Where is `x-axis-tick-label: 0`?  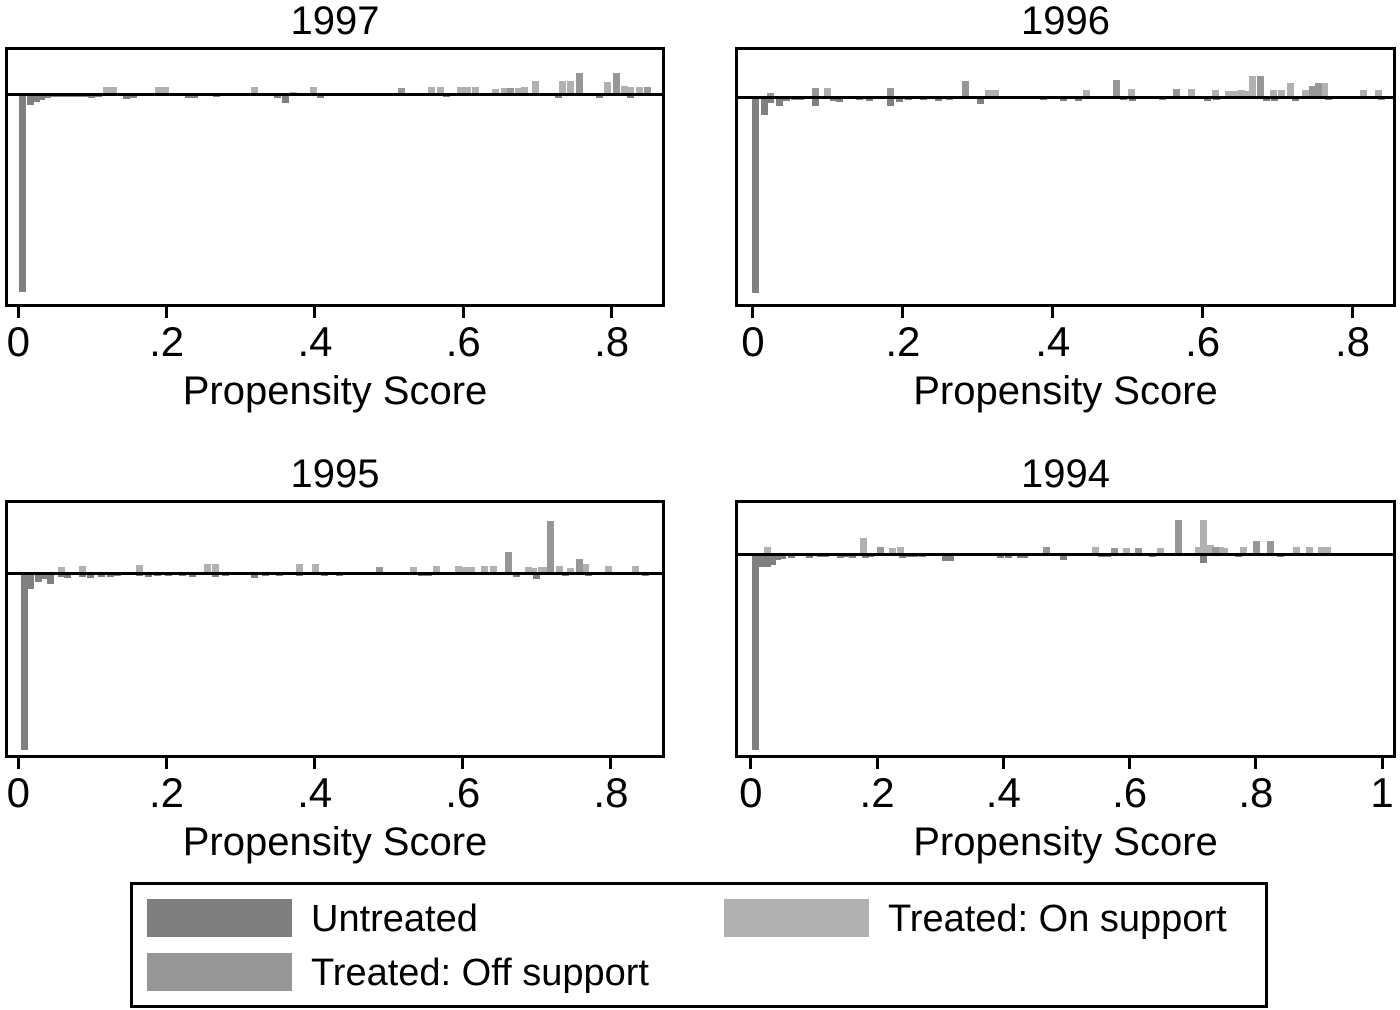
x-axis-tick-label: 0 is located at coordinates (18, 341).